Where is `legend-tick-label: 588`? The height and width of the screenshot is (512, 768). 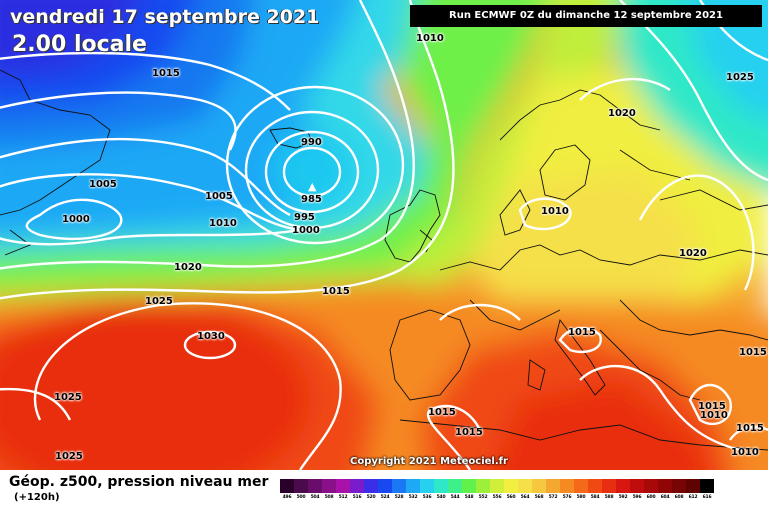
legend-tick-label: 588 is located at coordinates (609, 497).